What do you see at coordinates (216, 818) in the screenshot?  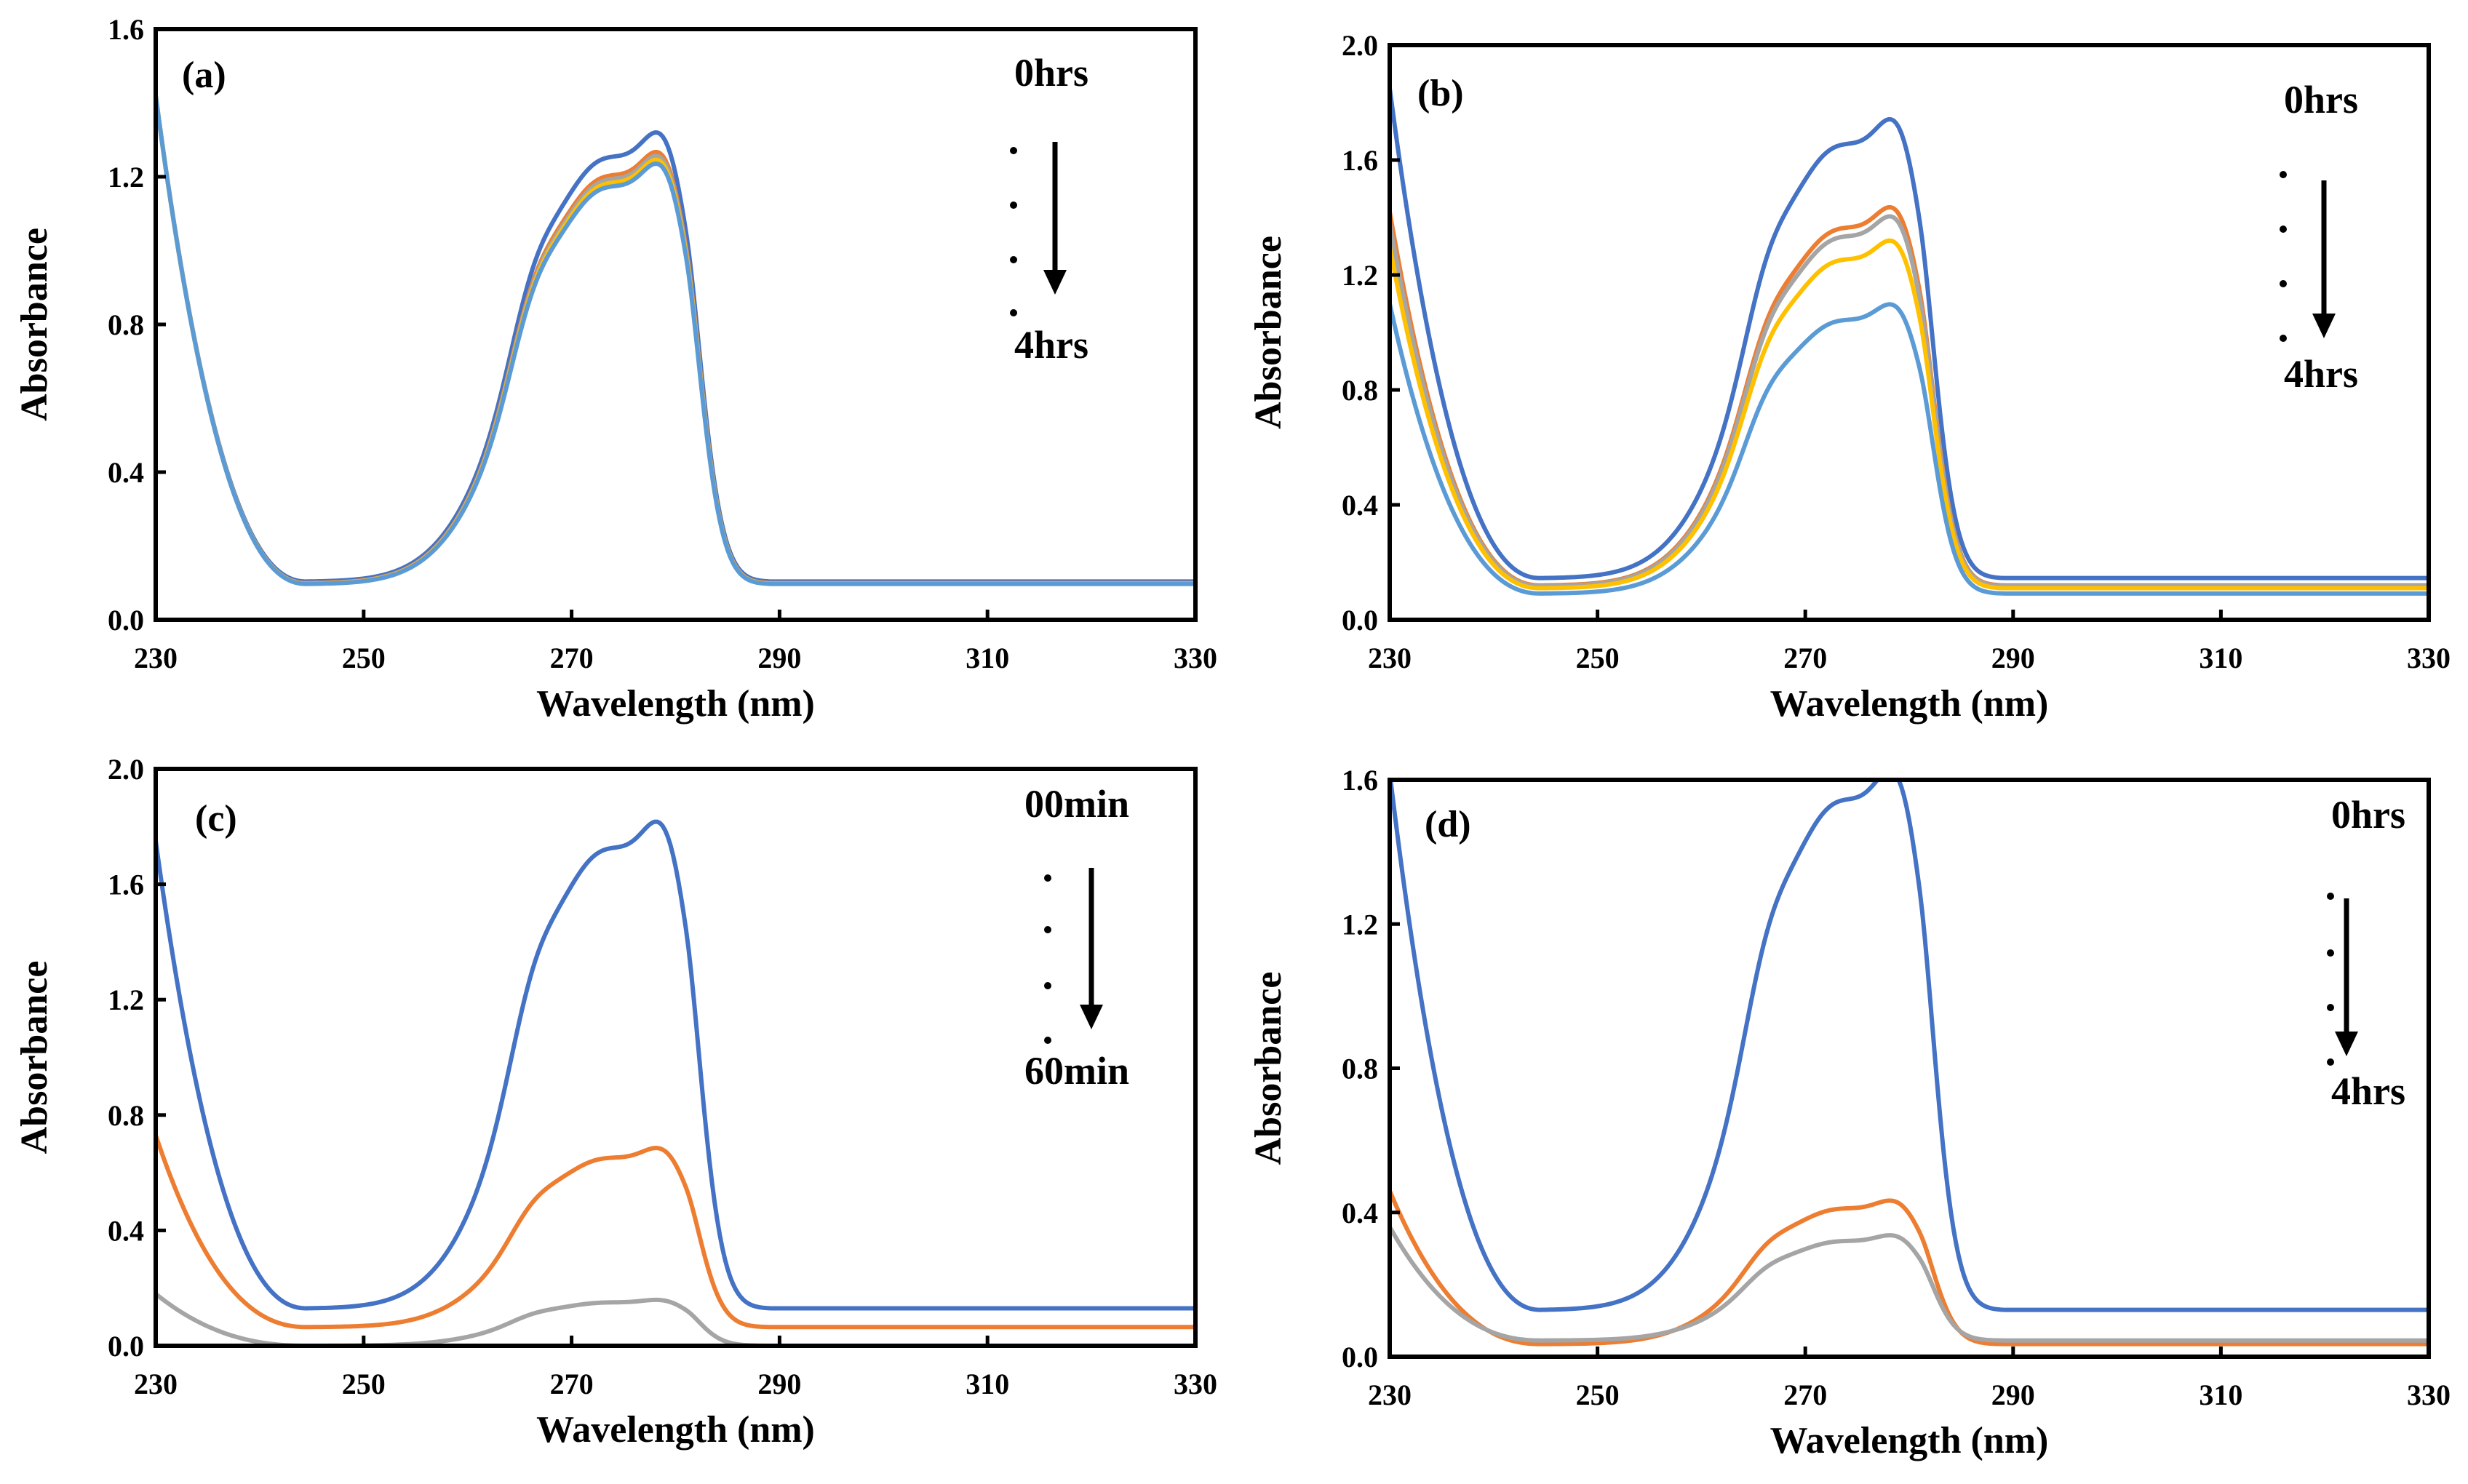 I see `panel-label: (c)` at bounding box center [216, 818].